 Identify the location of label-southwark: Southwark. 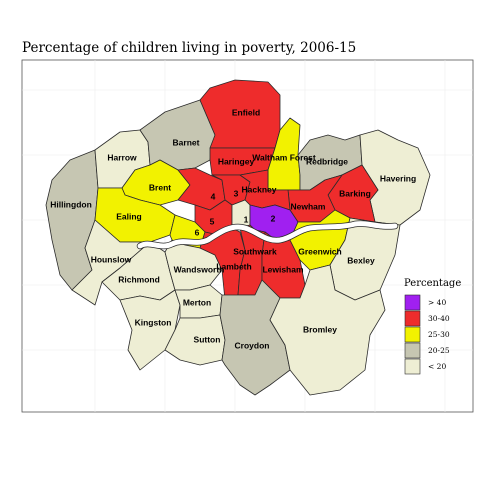
(255, 251).